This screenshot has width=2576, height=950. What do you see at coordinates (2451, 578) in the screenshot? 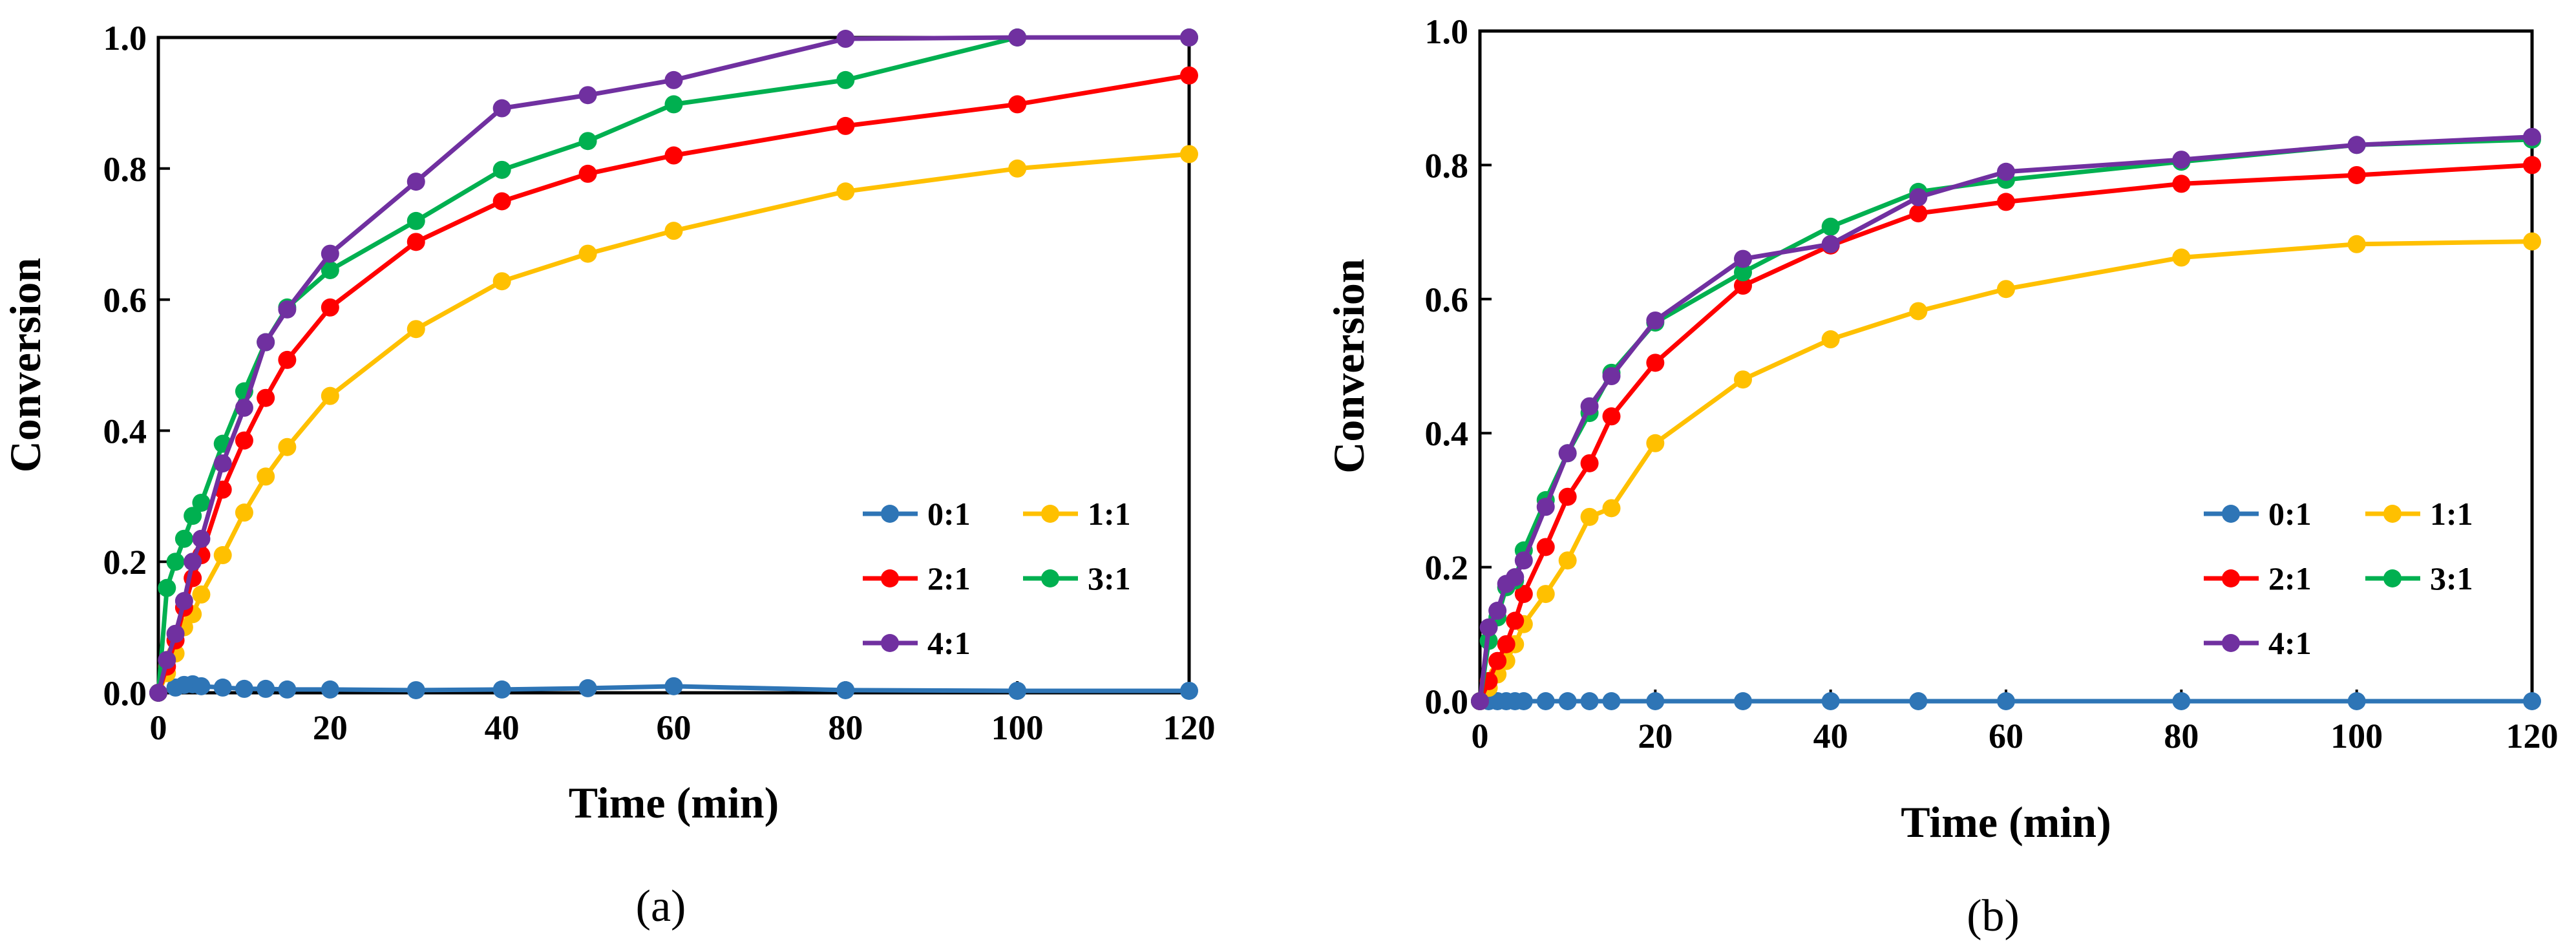
I see `legend-label: 3:1` at bounding box center [2451, 578].